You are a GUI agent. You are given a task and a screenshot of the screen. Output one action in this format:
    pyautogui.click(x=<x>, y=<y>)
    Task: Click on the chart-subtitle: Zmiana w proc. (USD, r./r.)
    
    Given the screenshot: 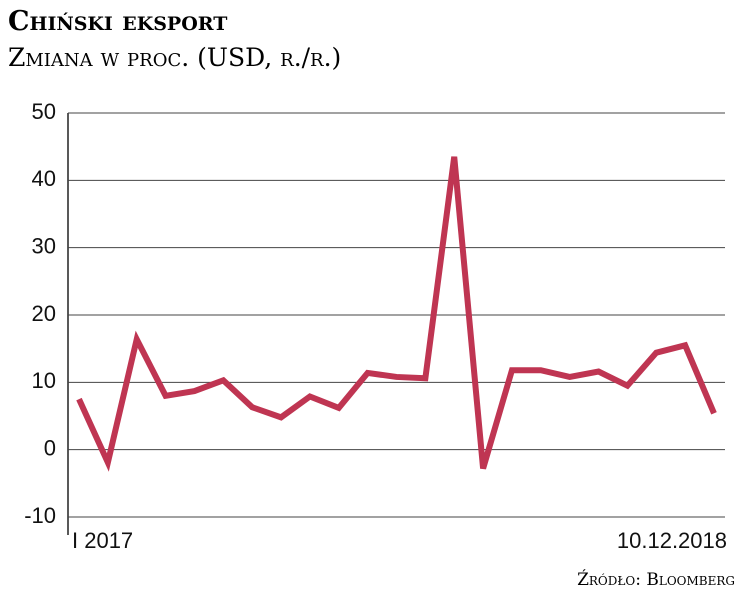 What is the action you would take?
    pyautogui.click(x=174, y=57)
    